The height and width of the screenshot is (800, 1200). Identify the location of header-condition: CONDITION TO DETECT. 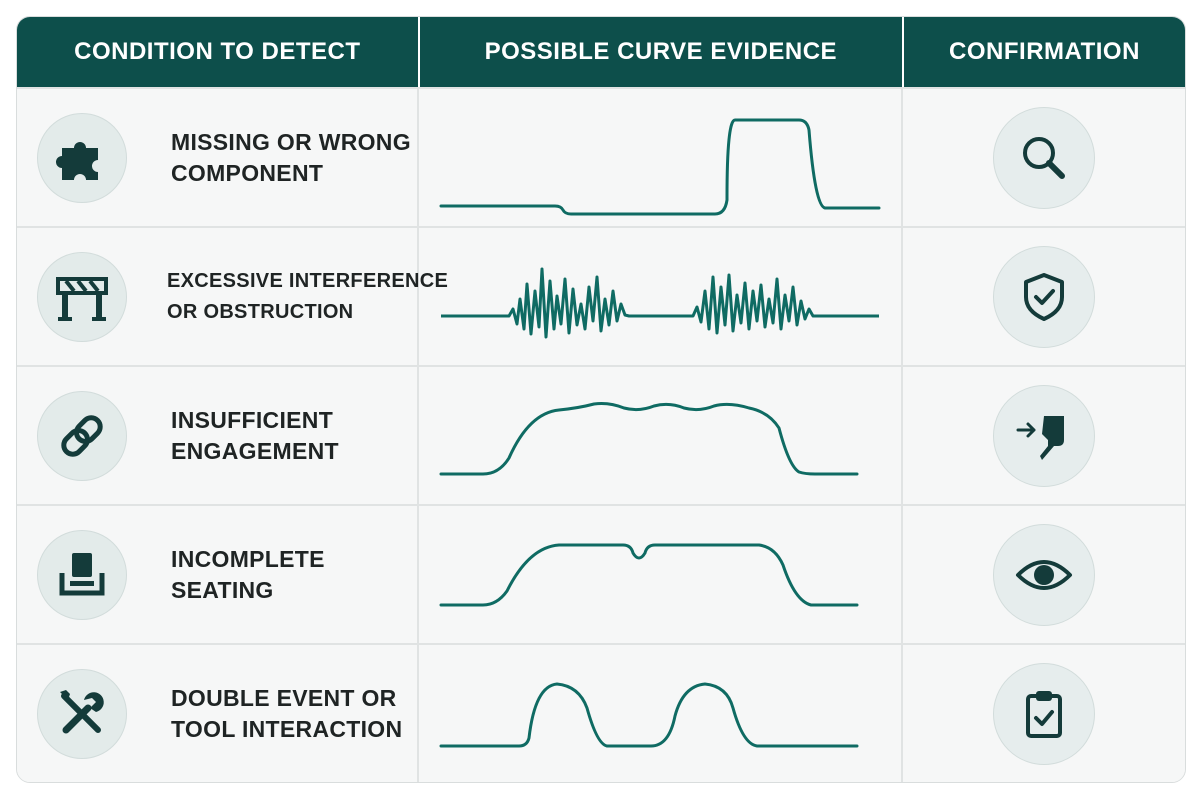
(218, 52).